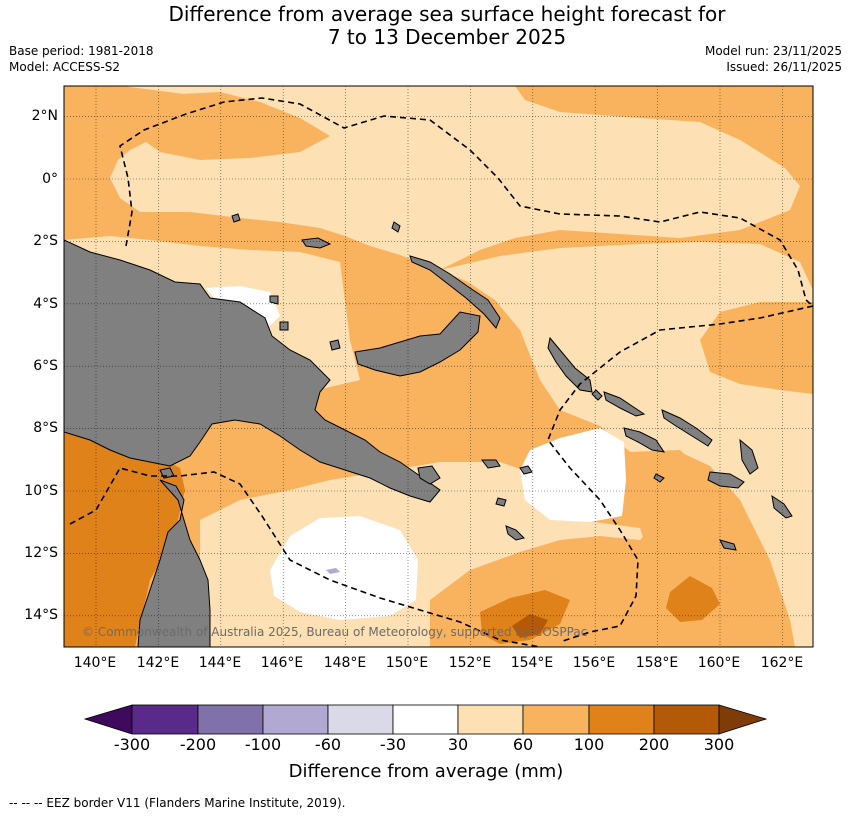 This screenshot has height=816, width=850. Describe the element at coordinates (719, 663) in the screenshot. I see `lon-label: 160°E` at that location.